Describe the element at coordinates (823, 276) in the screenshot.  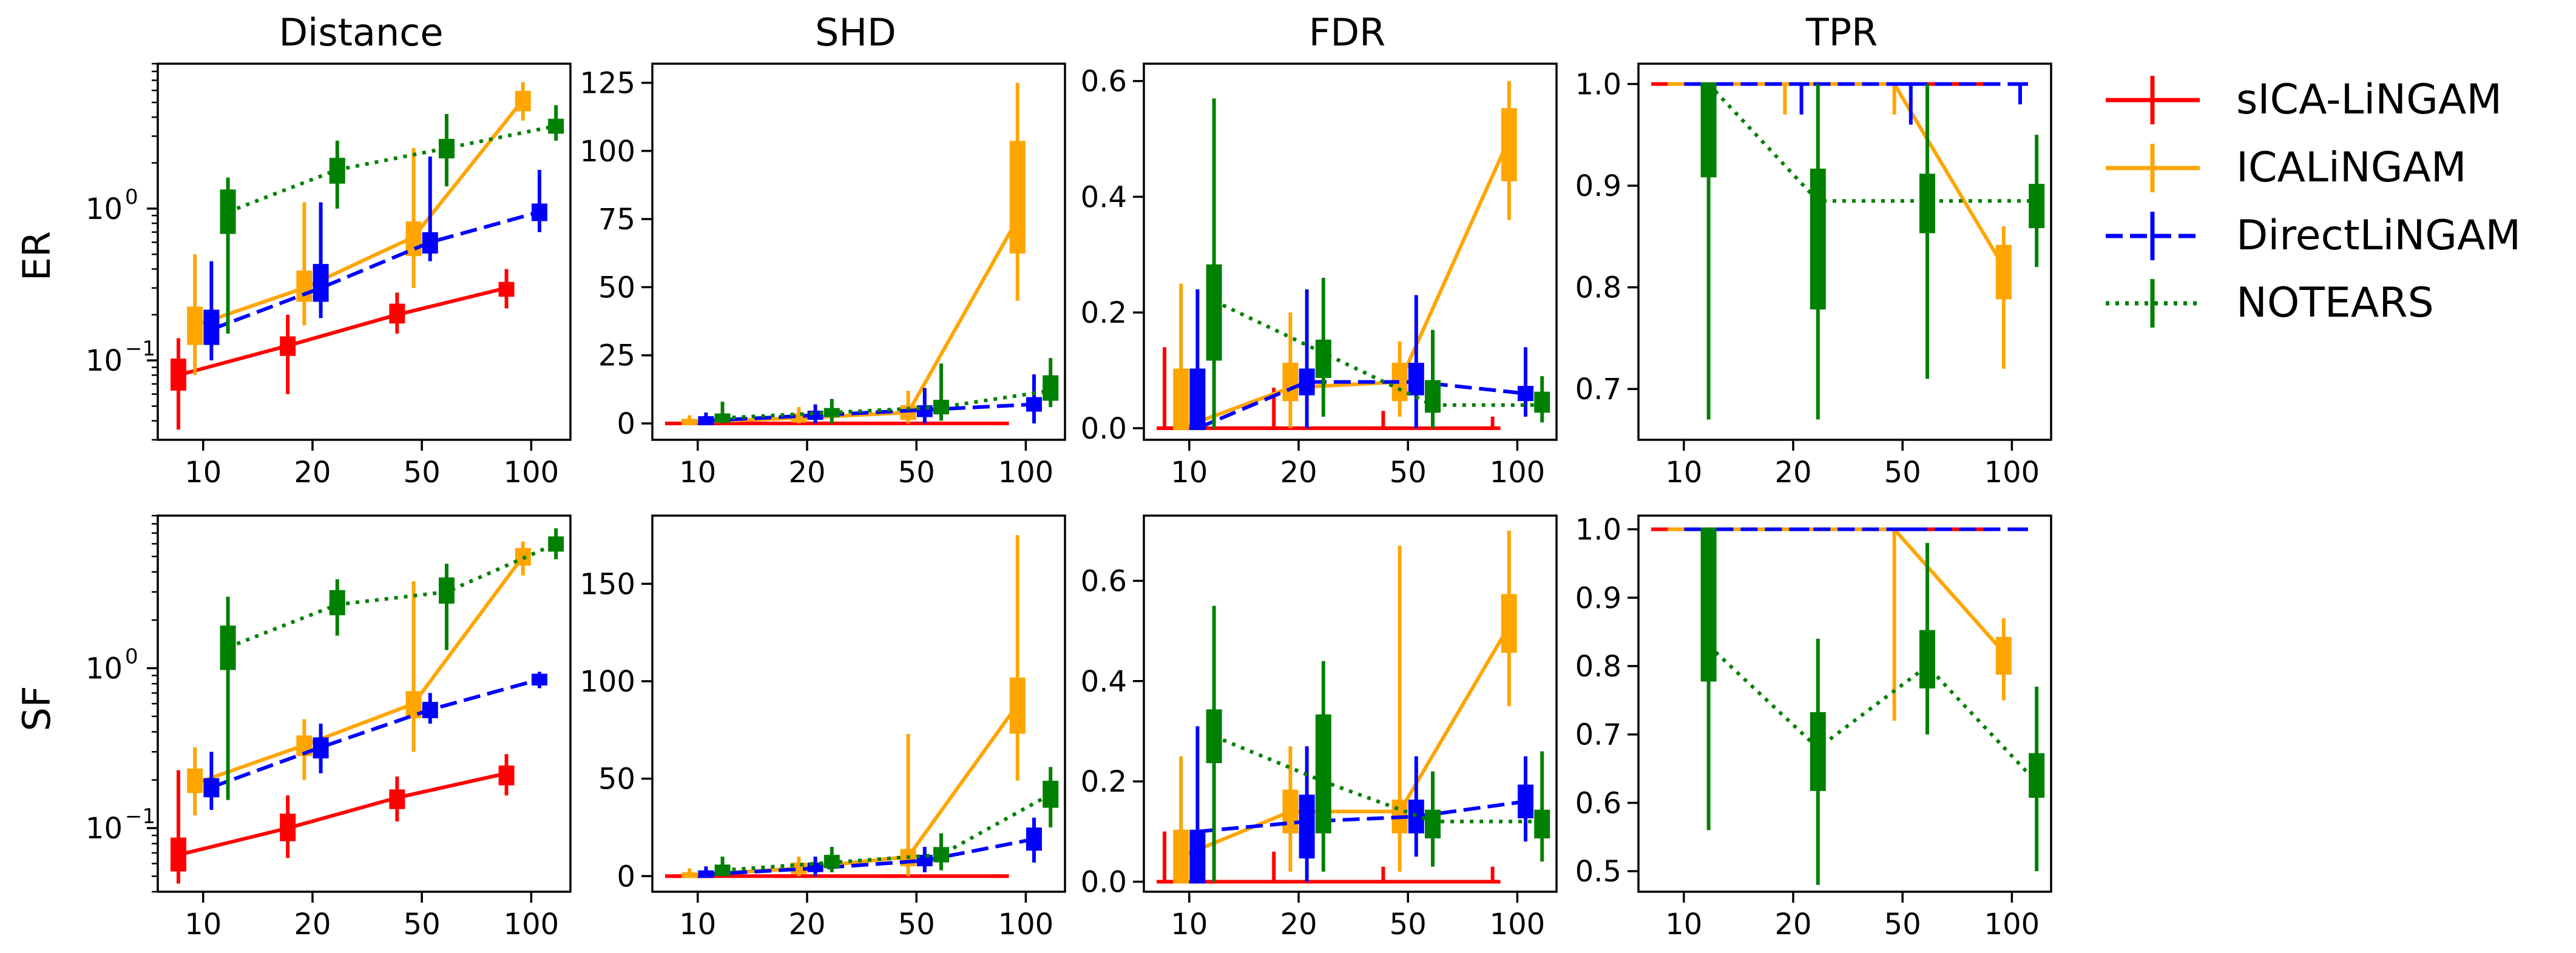
I see `panel-er-shd: 0 25 50 75 100 125 10 20 50 100` at that location.